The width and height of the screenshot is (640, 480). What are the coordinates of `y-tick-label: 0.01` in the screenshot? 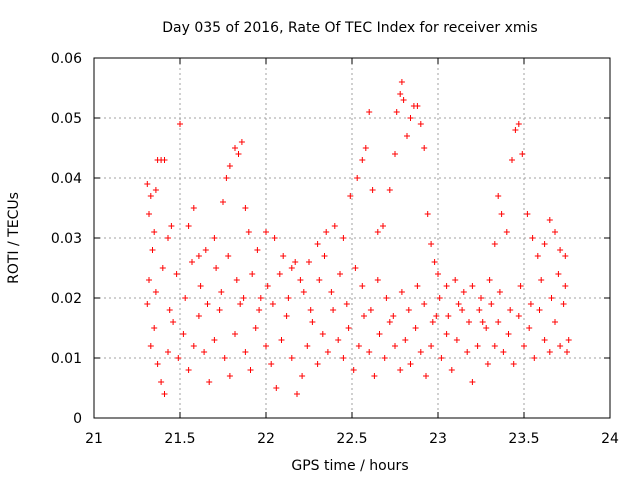 It's located at (66, 359).